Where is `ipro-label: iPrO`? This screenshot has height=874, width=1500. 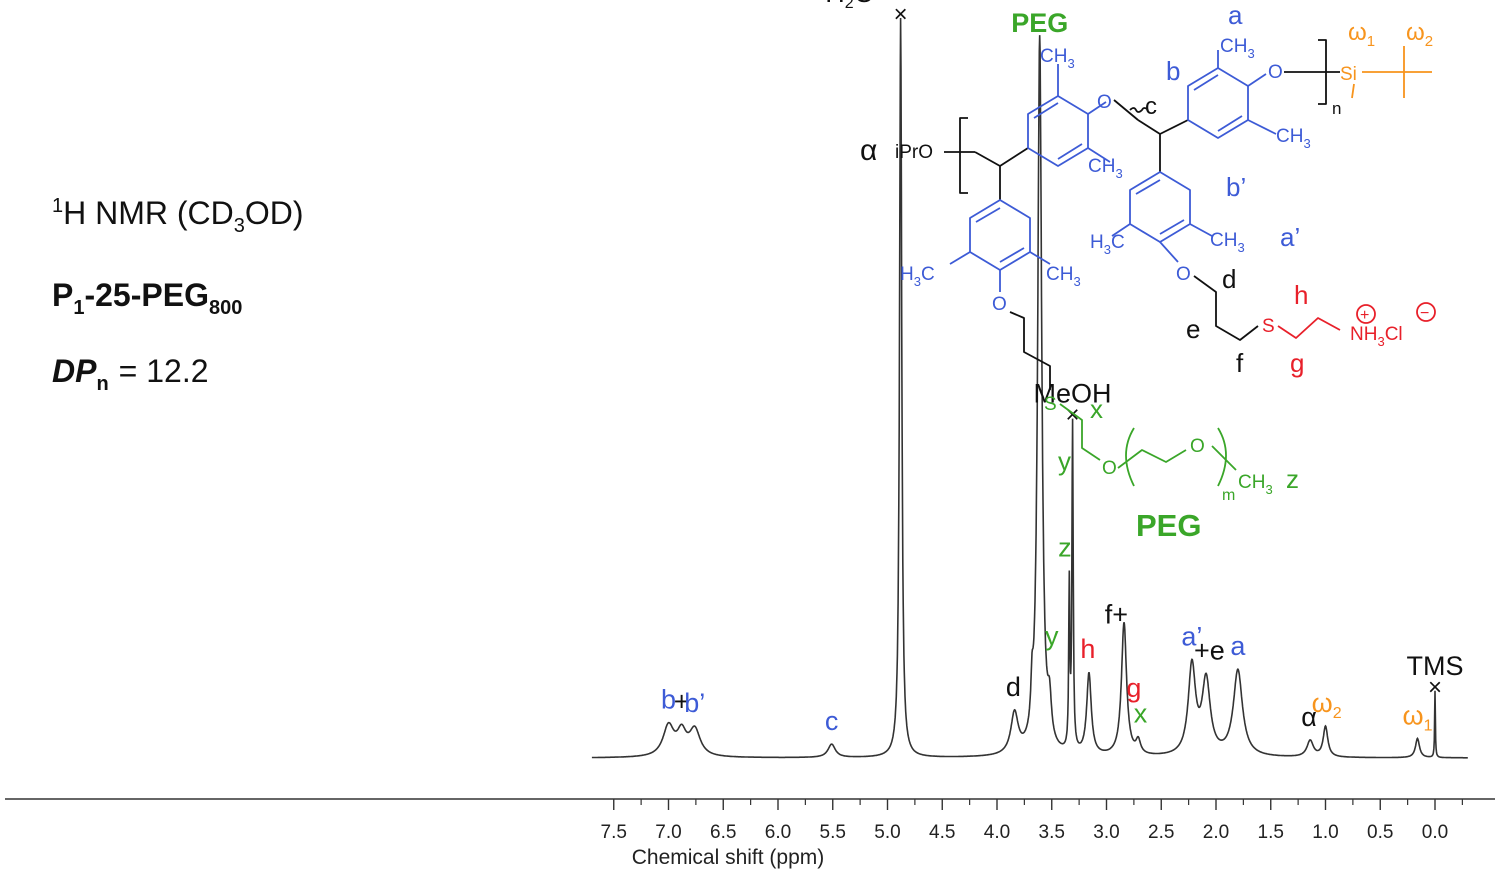 ipro-label: iPrO is located at coordinates (914, 152).